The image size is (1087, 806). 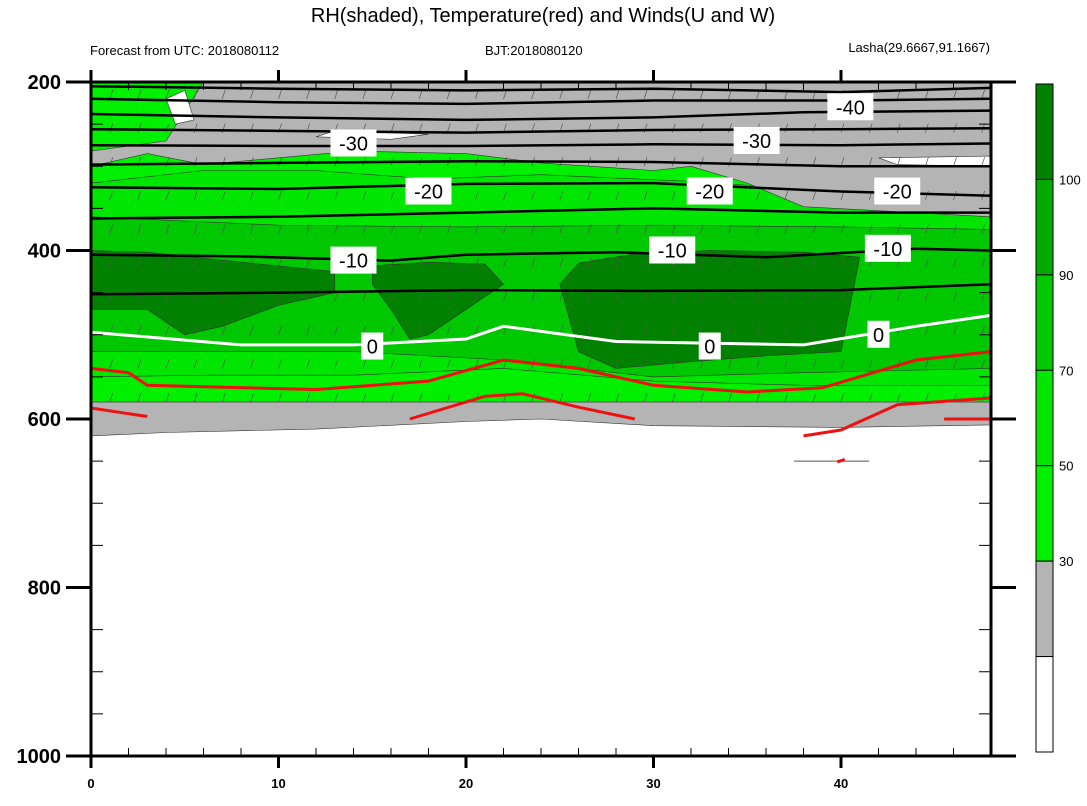 I want to click on isotherm-label: 0, so click(x=709, y=348).